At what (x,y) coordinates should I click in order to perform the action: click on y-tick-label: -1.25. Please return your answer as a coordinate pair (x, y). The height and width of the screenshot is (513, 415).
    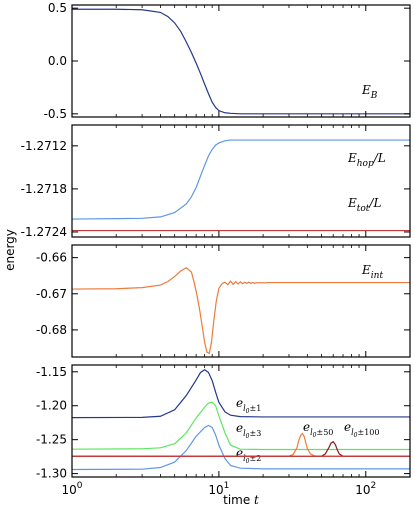
    Looking at the image, I should click on (51, 440).